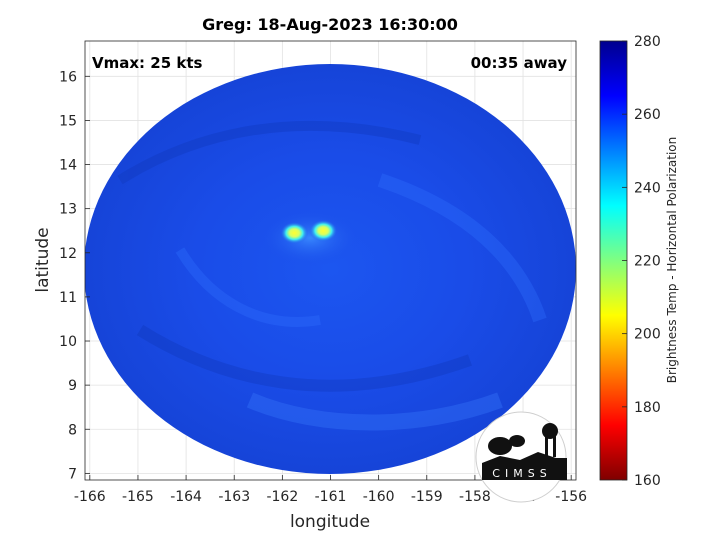 Image resolution: width=720 pixels, height=540 pixels. Describe the element at coordinates (521, 457) in the screenshot. I see `cimss-logo: CIMSS` at that location.